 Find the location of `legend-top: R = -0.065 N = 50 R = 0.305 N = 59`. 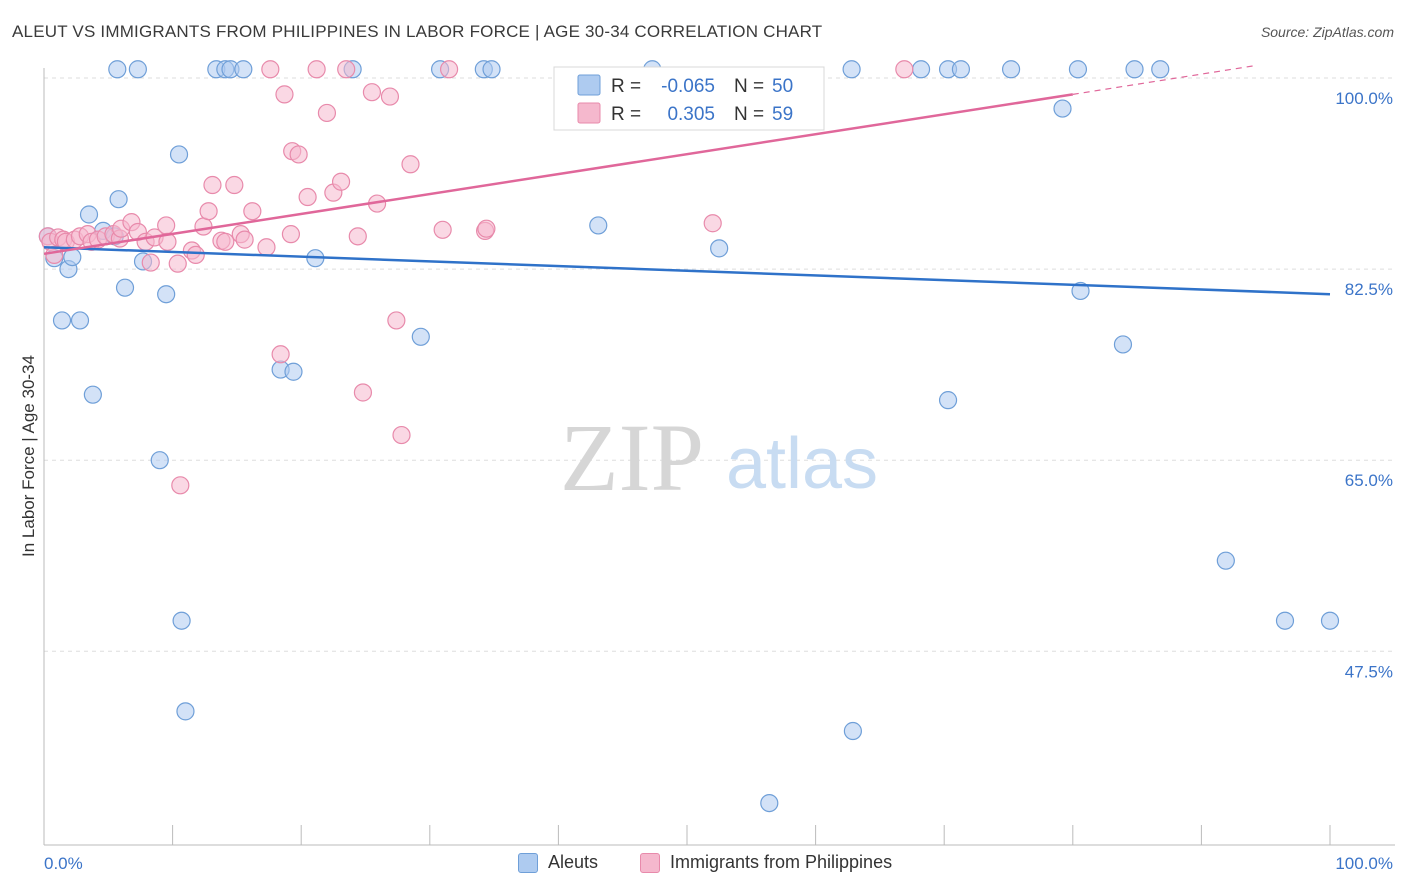

legend-top: R = -0.065 N = 50 R = 0.305 N = 59 is located at coordinates (689, 98).